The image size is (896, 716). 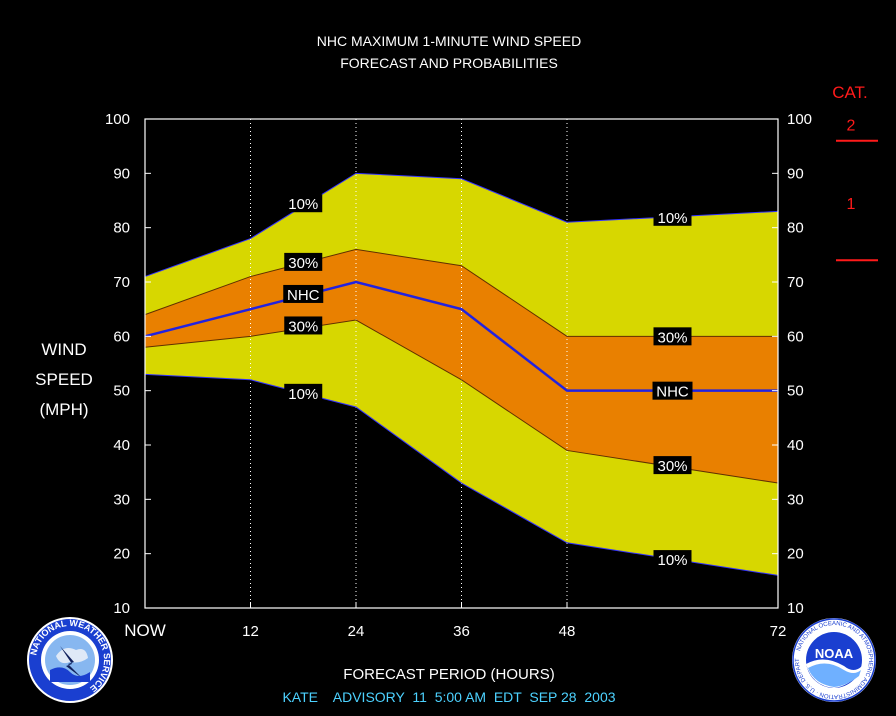 I want to click on y-tick-label-left: 90, so click(x=121, y=173).